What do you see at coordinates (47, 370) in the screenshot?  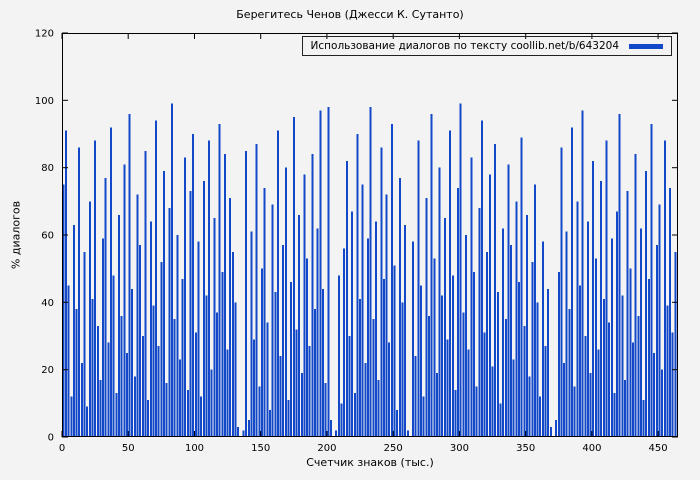 I see `svg-text: 20` at bounding box center [47, 370].